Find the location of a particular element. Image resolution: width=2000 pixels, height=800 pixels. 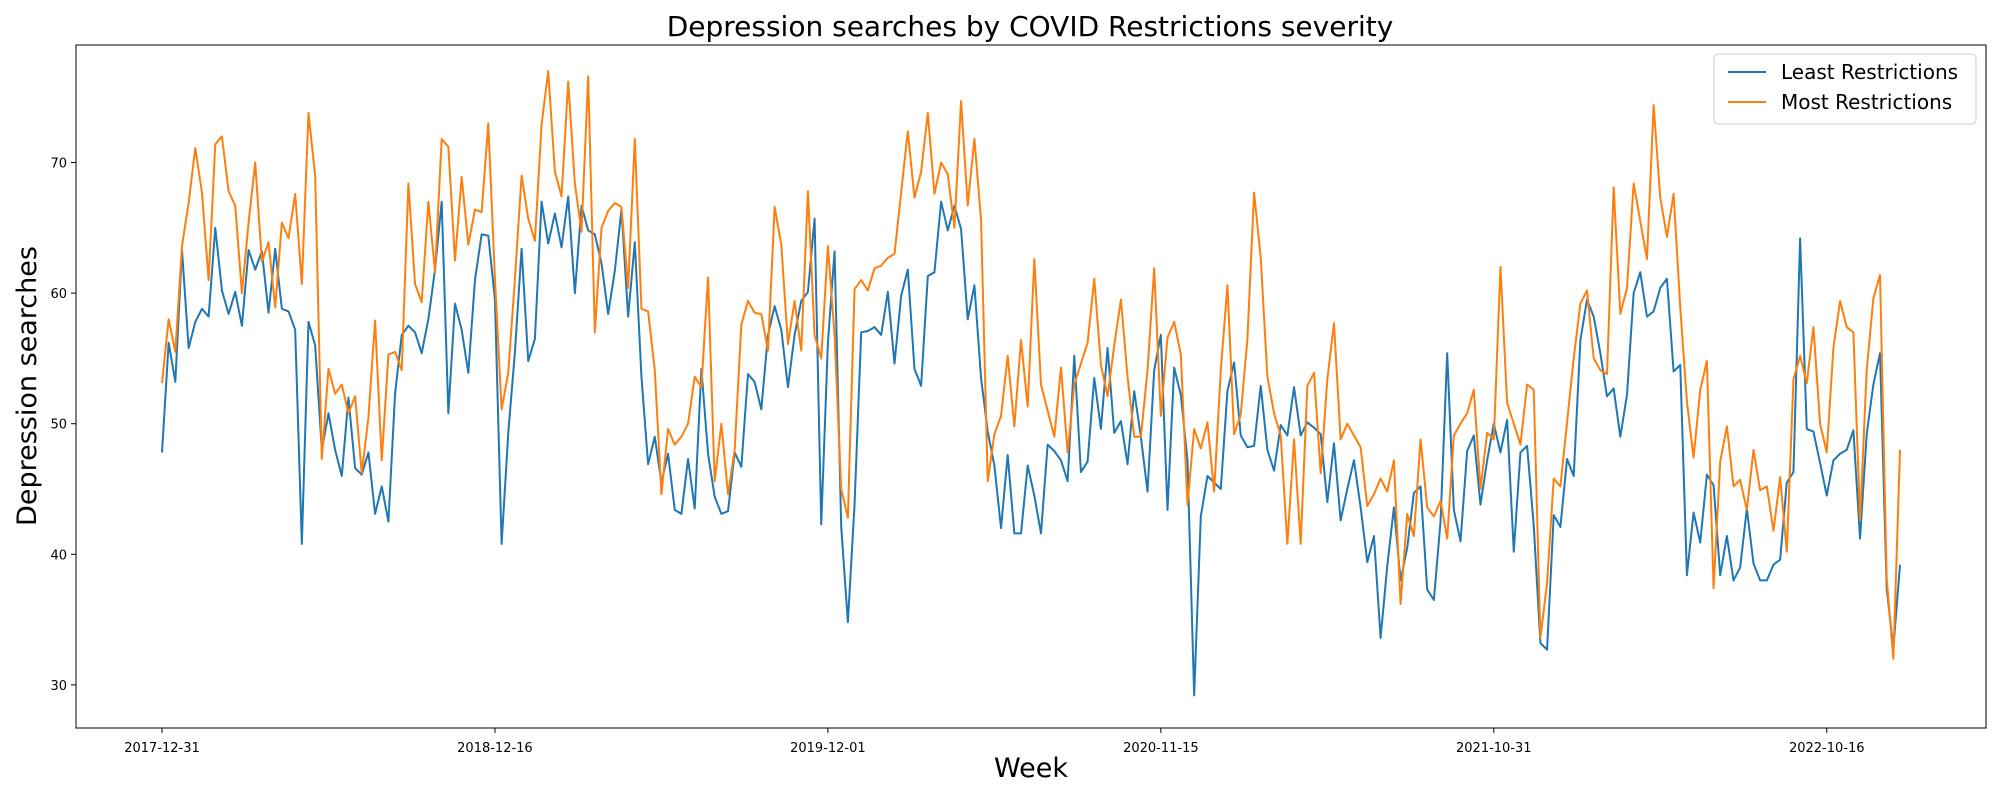

legend: Least Restrictions Most Restrictions is located at coordinates (1845, 89).